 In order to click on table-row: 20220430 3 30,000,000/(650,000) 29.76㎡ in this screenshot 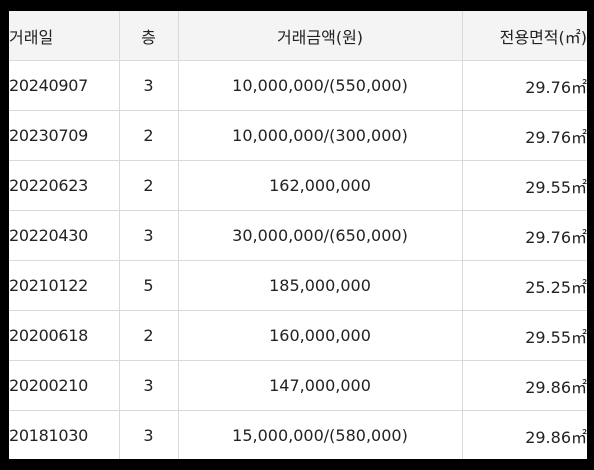, I will do `click(298, 235)`.